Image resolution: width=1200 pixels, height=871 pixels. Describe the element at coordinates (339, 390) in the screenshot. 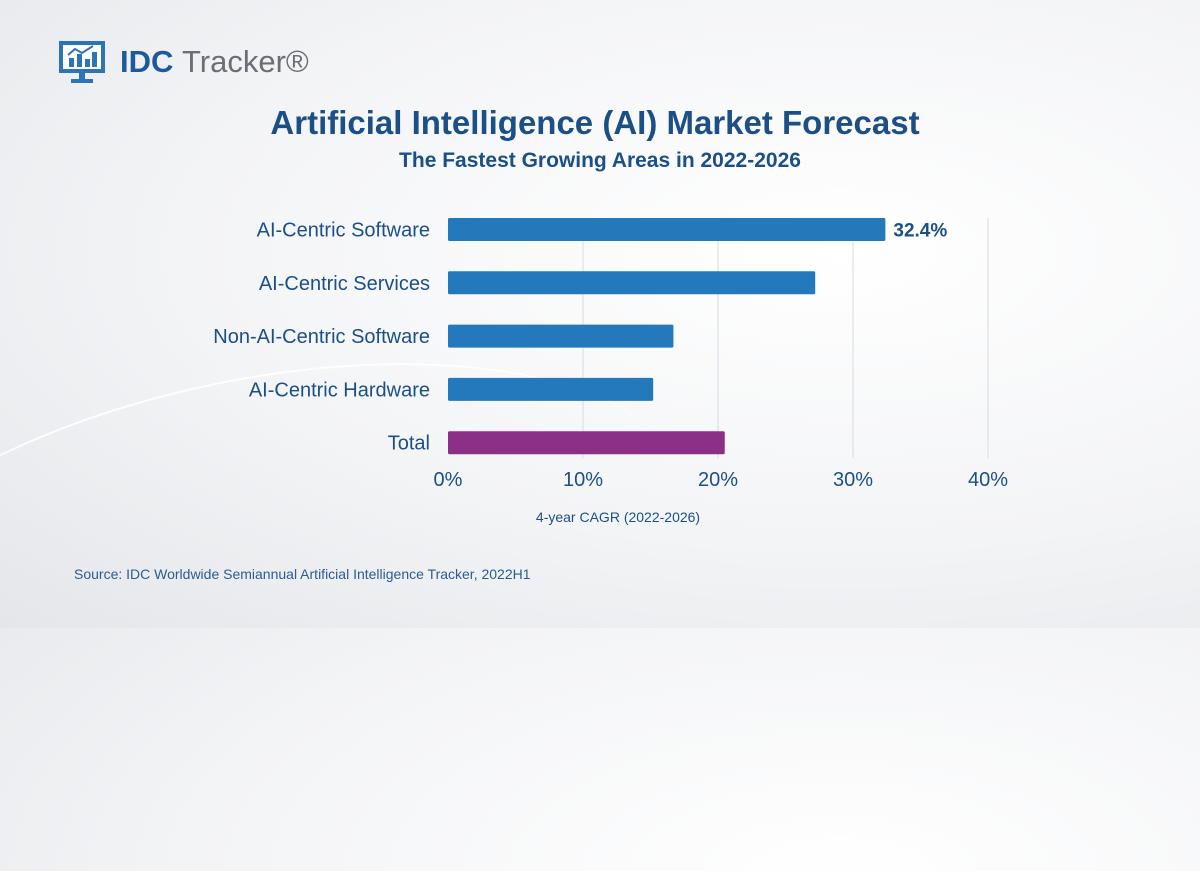

I see `category-label: AI-Centric Hardware` at that location.